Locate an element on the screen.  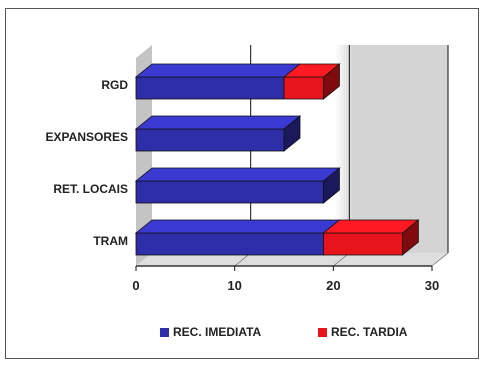
legend-swatch-rec-tardia is located at coordinates (322, 332).